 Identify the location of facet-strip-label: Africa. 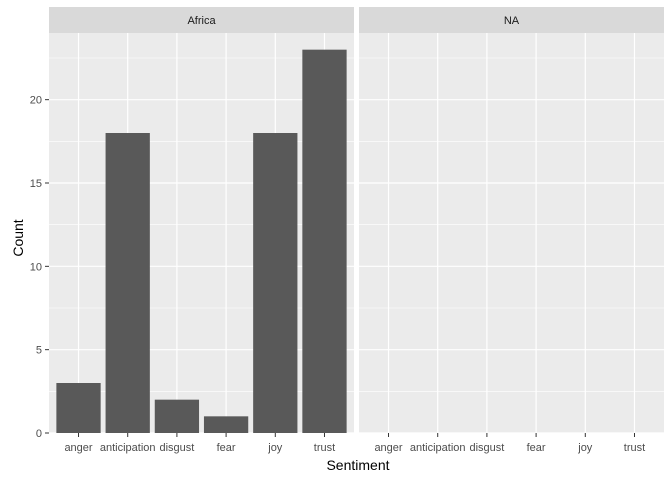
(201, 21).